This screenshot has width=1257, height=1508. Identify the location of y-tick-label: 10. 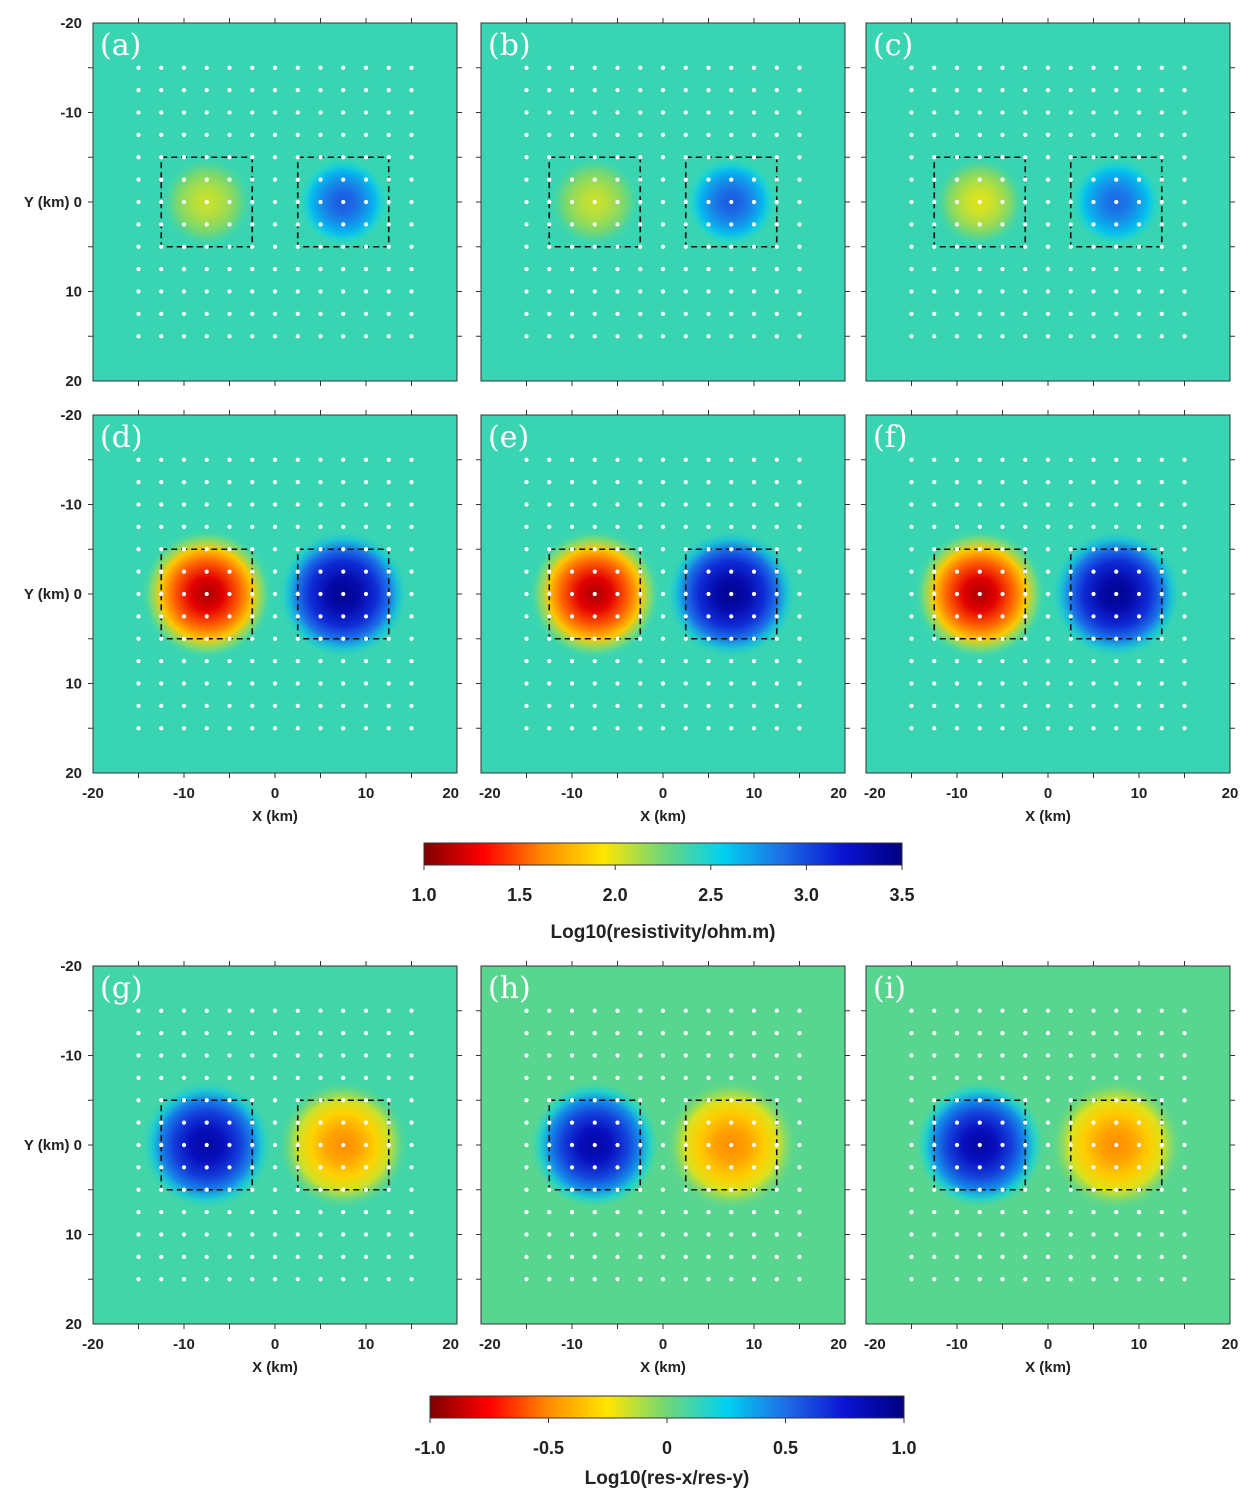
(73, 292).